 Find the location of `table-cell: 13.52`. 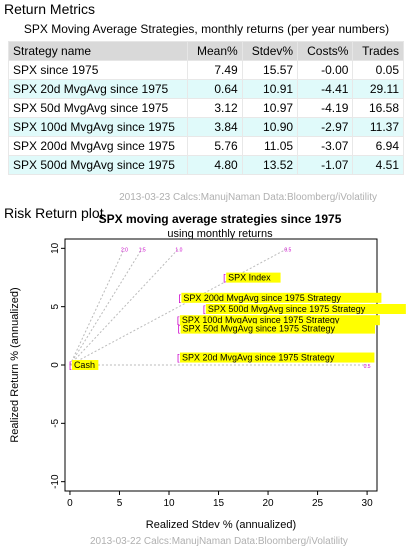

table-cell: 13.52 is located at coordinates (270, 165).